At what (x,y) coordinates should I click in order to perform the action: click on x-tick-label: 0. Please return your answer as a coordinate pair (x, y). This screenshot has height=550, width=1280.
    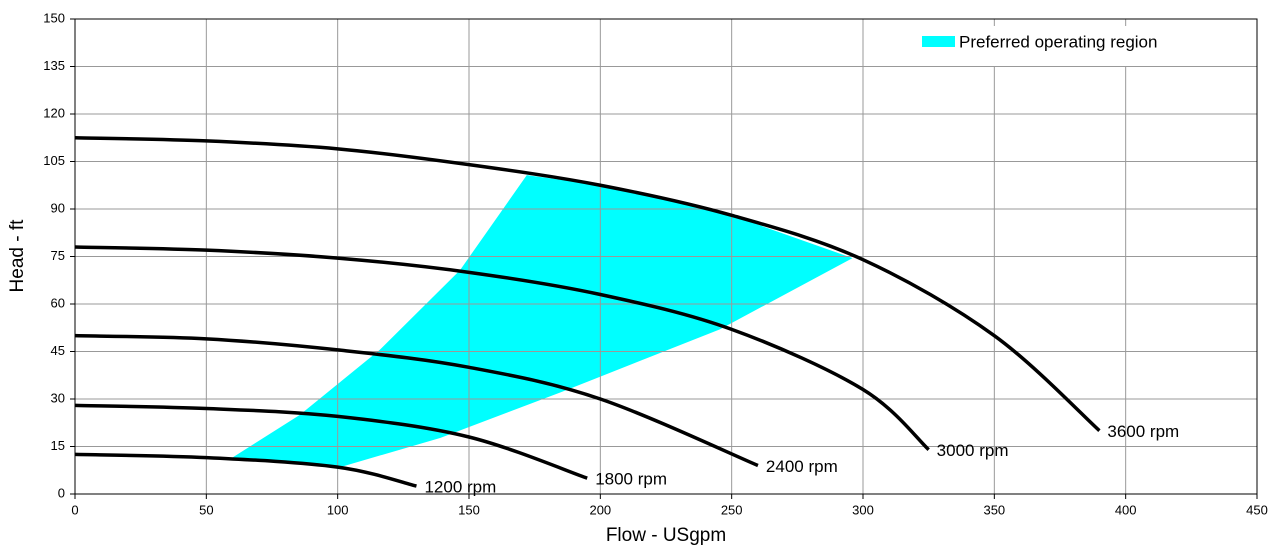
    Looking at the image, I should click on (74, 509).